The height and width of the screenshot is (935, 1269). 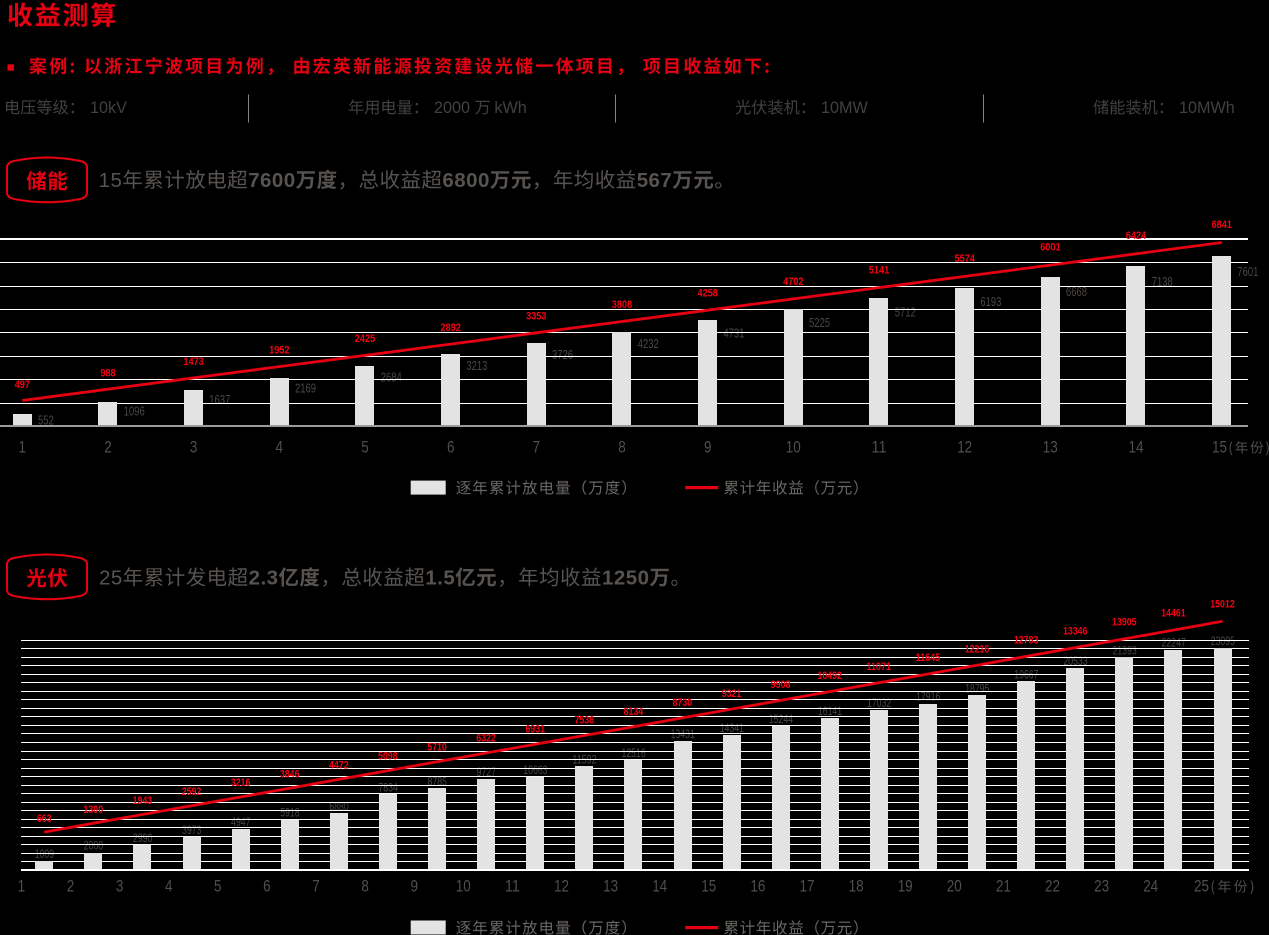 What do you see at coordinates (219, 400) in the screenshot?
I see `svg-text: 1637` at bounding box center [219, 400].